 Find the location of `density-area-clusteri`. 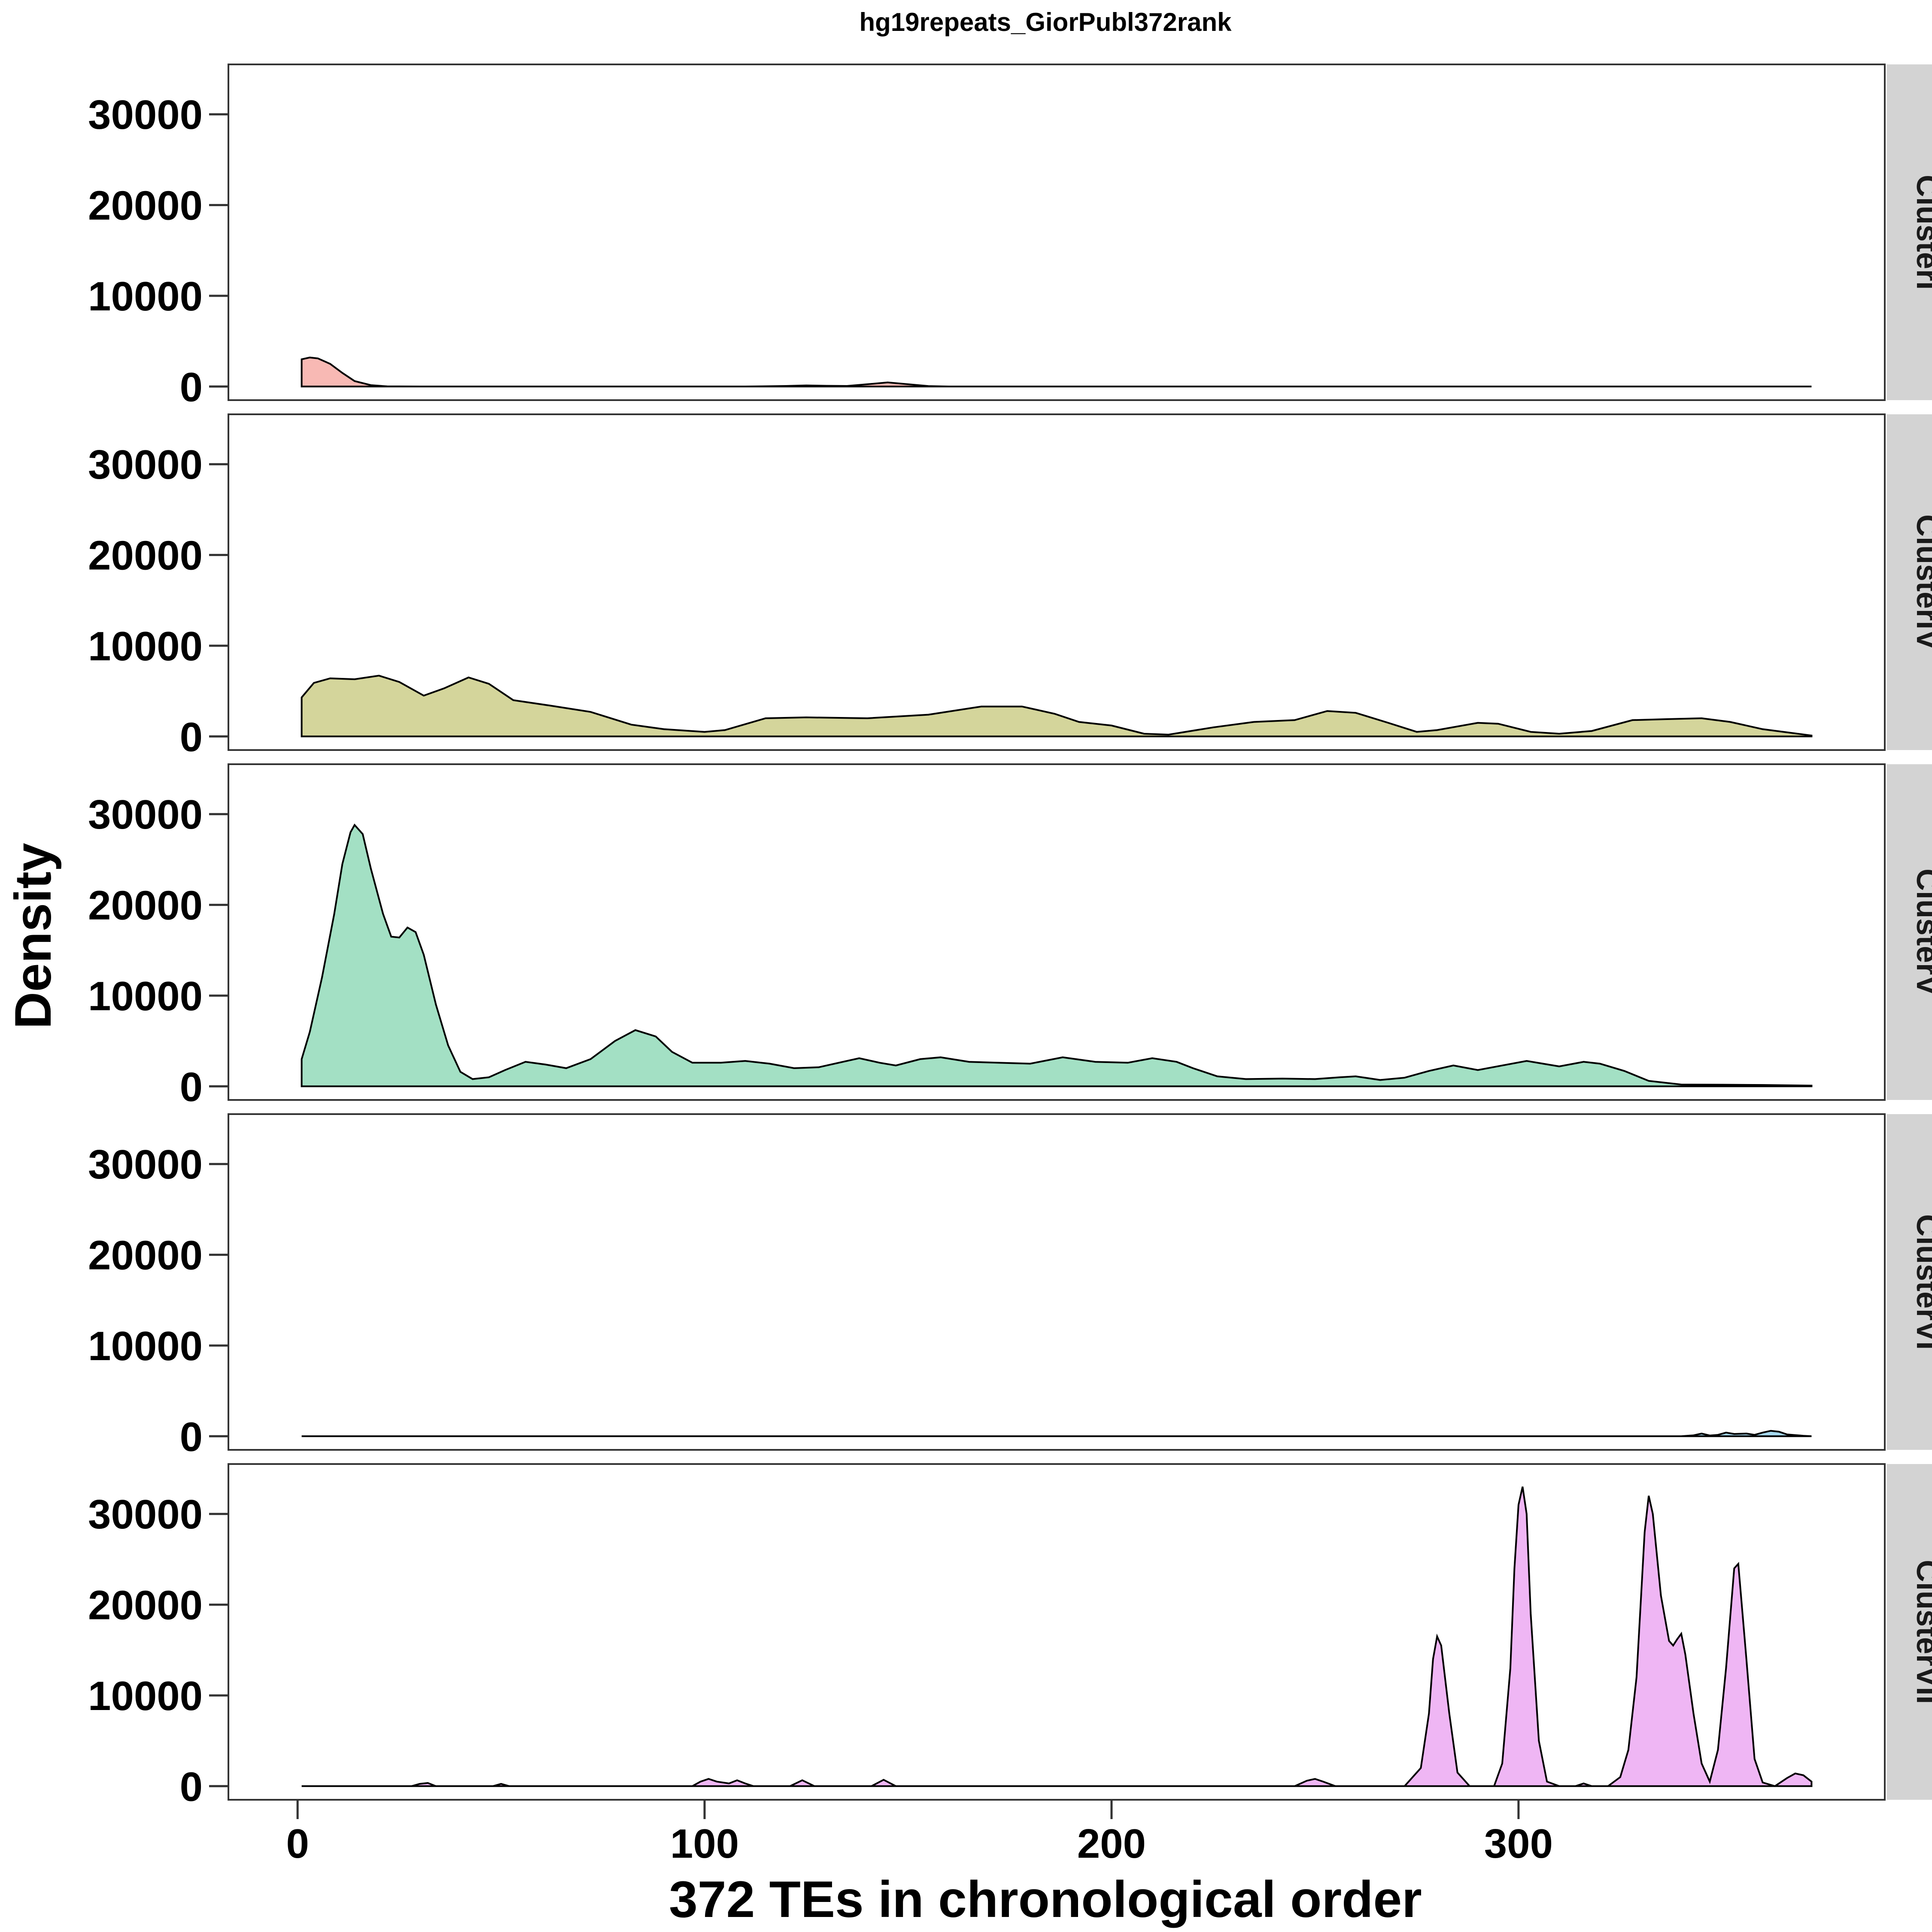

density-area-clusteri is located at coordinates (1056, 372).